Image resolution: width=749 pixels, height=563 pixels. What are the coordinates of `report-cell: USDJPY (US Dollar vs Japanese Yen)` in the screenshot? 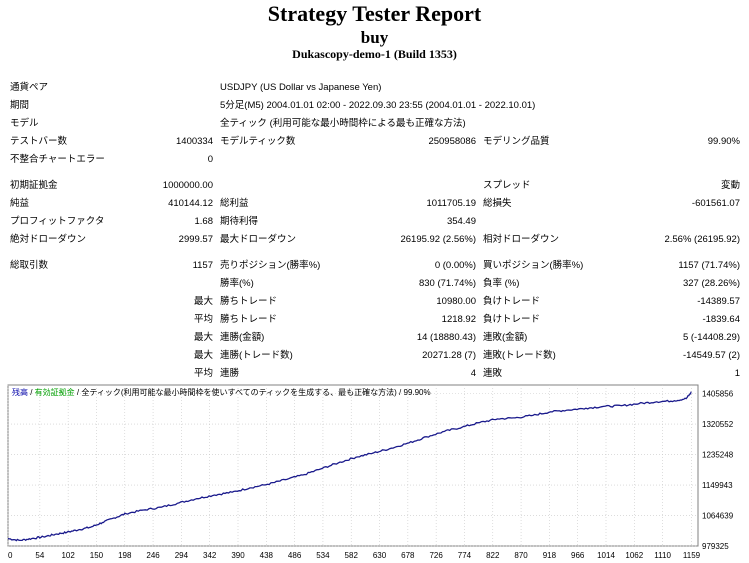 It's located at (301, 87).